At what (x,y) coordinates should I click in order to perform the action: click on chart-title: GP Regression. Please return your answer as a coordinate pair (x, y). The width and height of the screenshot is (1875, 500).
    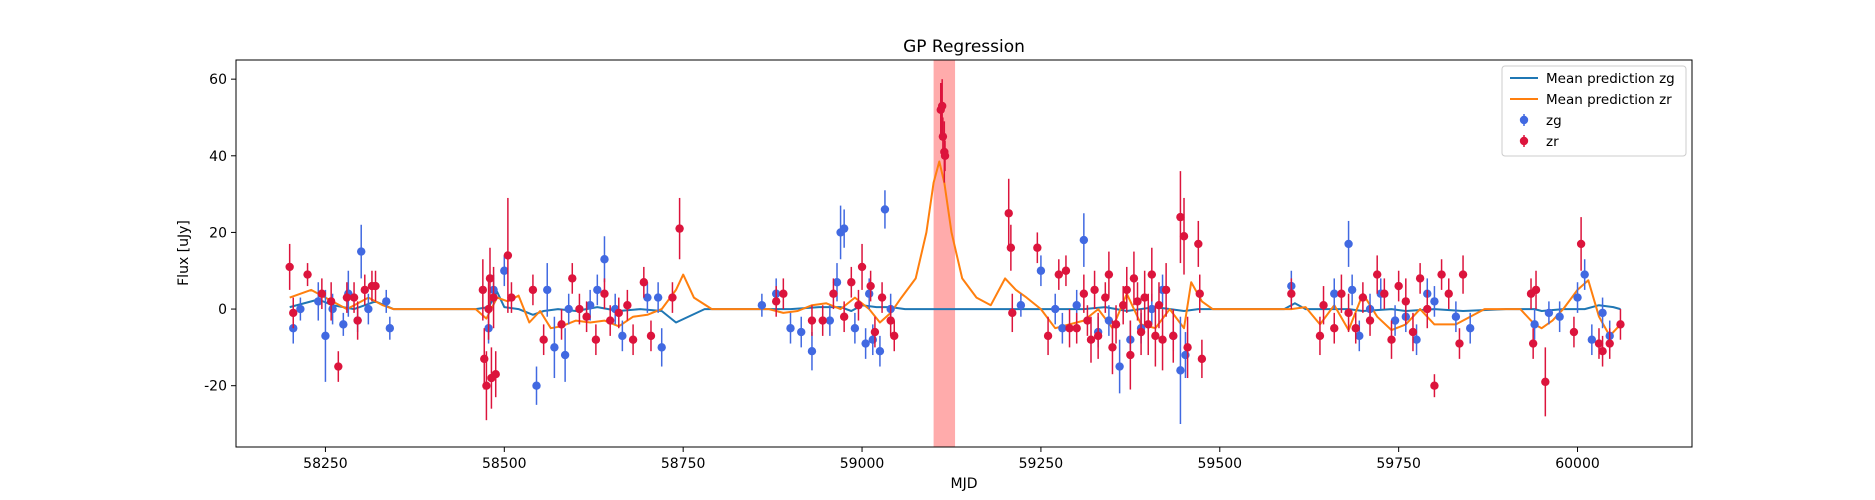
    Looking at the image, I should click on (964, 47).